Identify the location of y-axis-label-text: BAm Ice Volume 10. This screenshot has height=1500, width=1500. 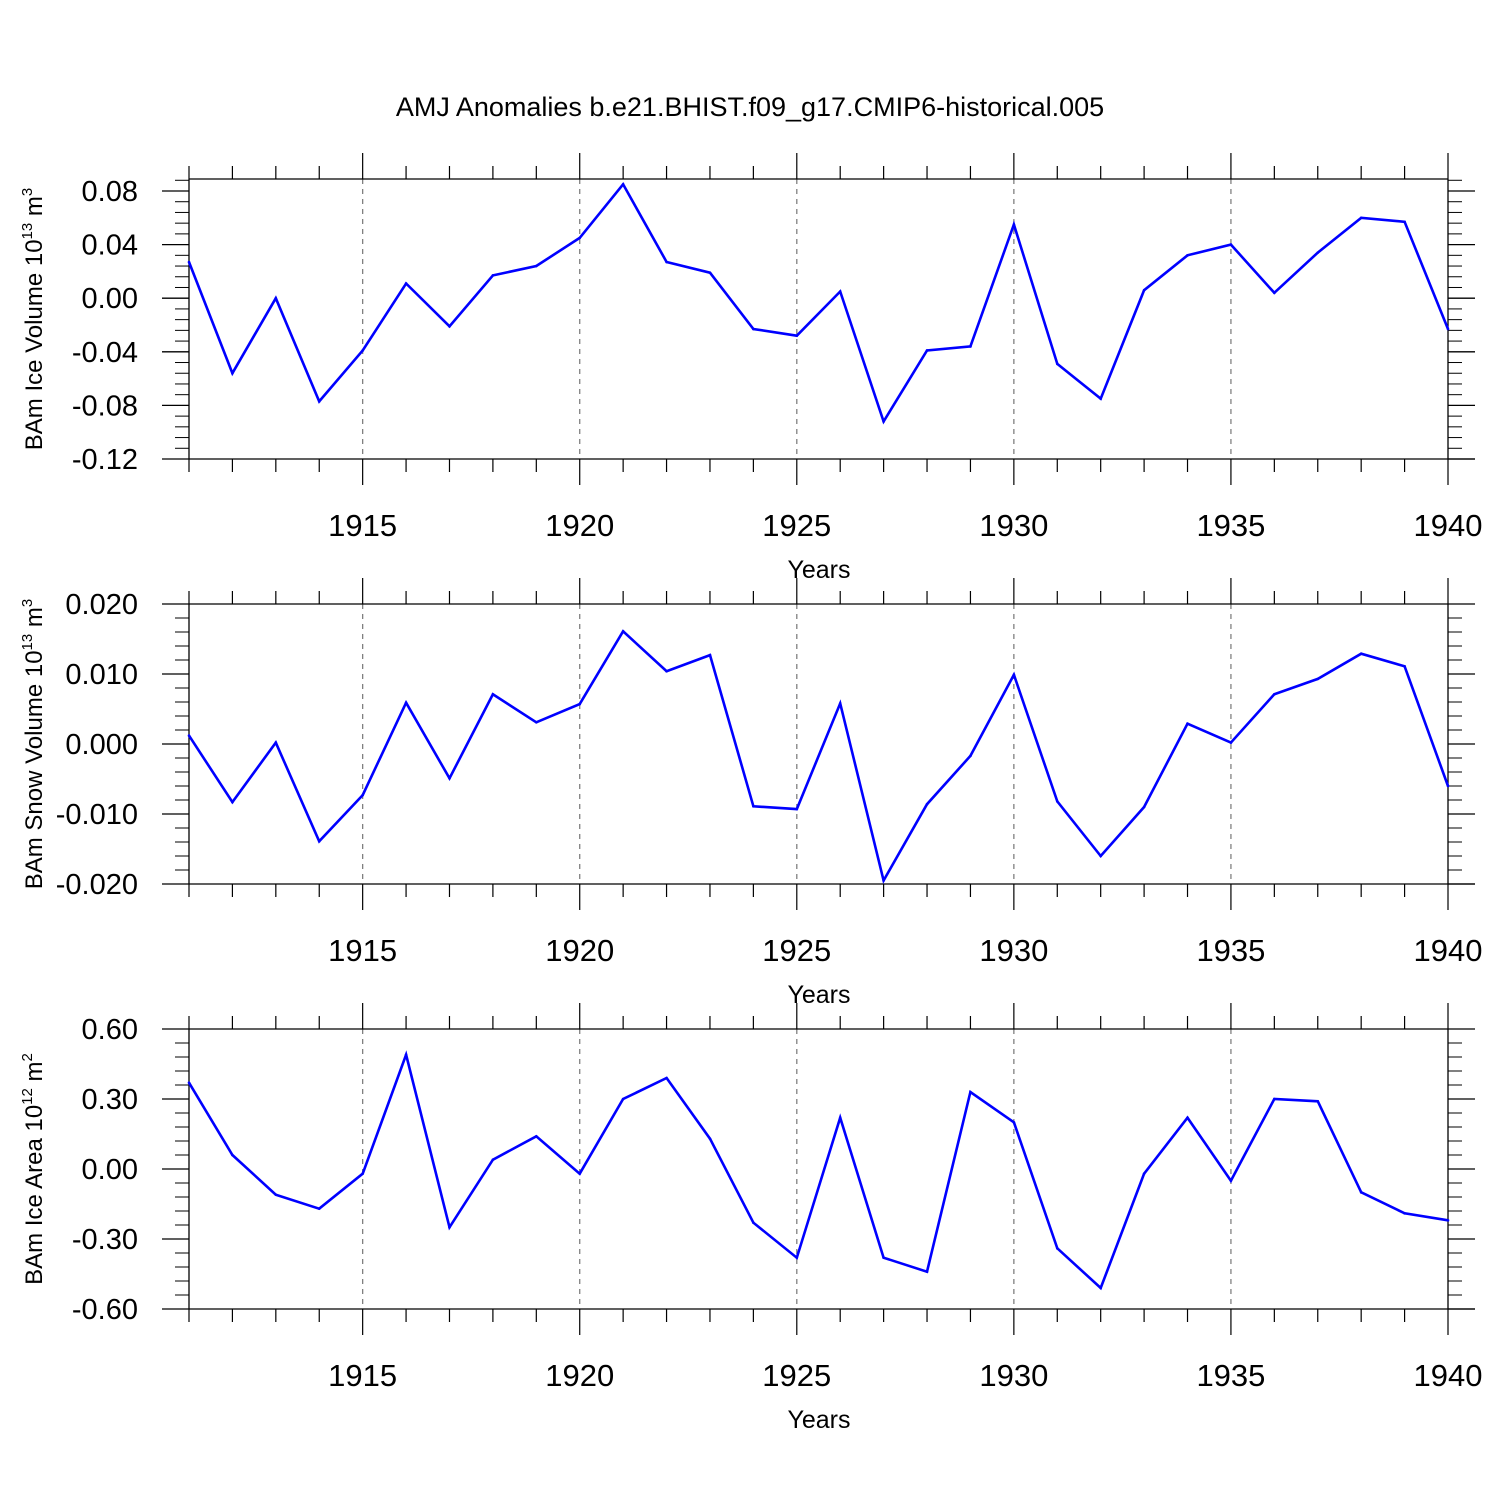
(34, 344).